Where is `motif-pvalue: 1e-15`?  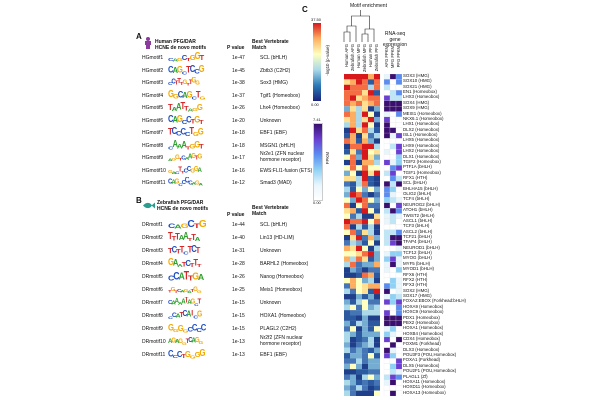 motif-pvalue: 1e-15 is located at coordinates (238, 316).